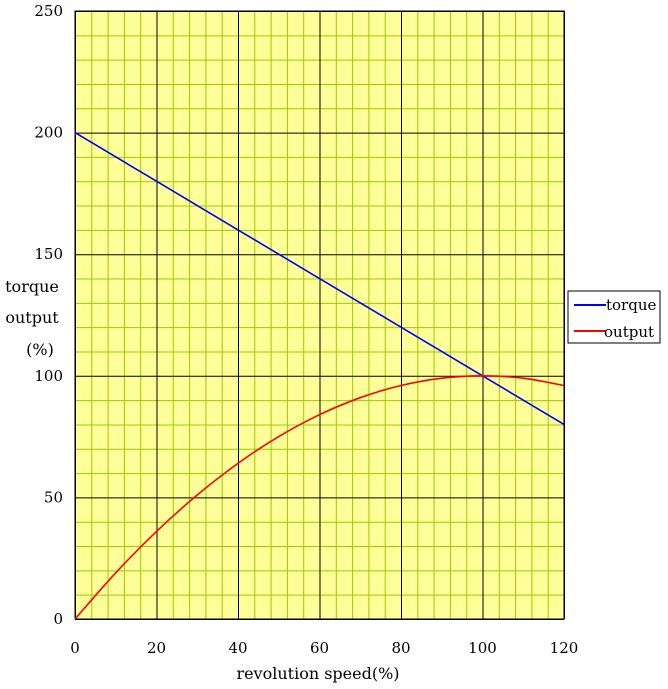  I want to click on legend-label-output: output, so click(629, 332).